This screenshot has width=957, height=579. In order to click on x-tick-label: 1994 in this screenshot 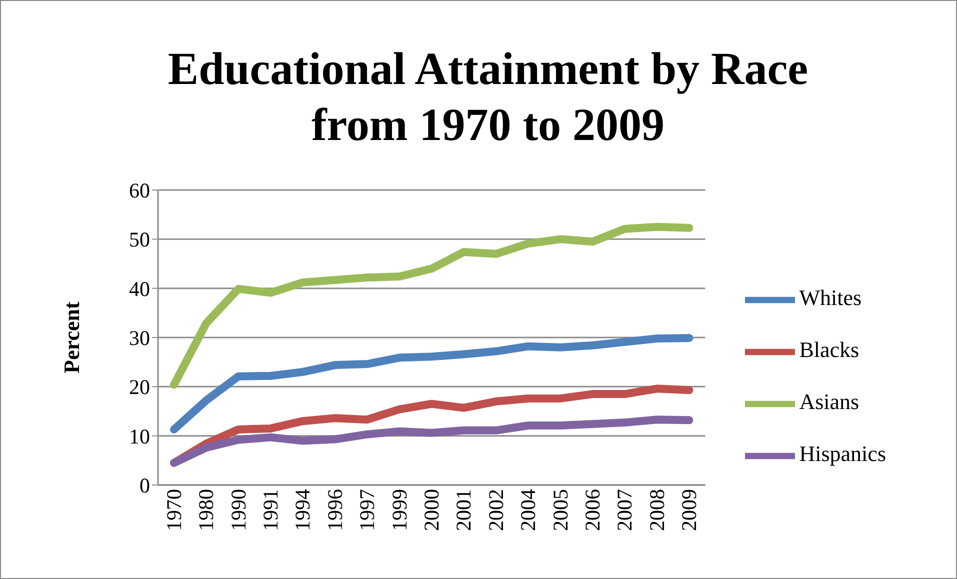, I will do `click(302, 509)`.